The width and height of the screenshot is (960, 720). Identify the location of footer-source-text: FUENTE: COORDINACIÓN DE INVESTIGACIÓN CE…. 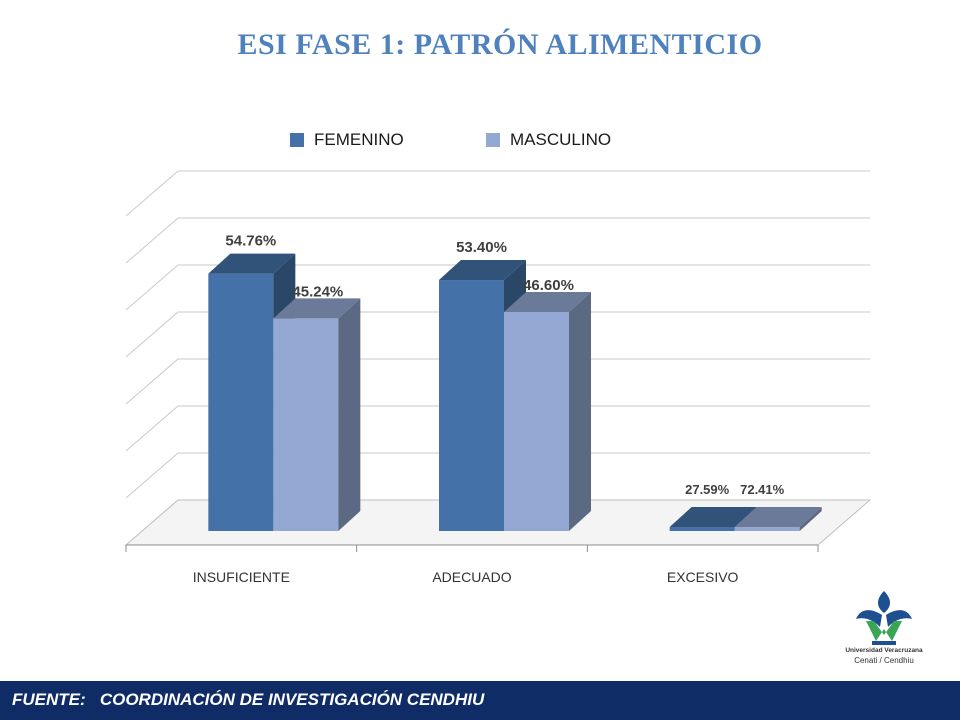
(248, 699).